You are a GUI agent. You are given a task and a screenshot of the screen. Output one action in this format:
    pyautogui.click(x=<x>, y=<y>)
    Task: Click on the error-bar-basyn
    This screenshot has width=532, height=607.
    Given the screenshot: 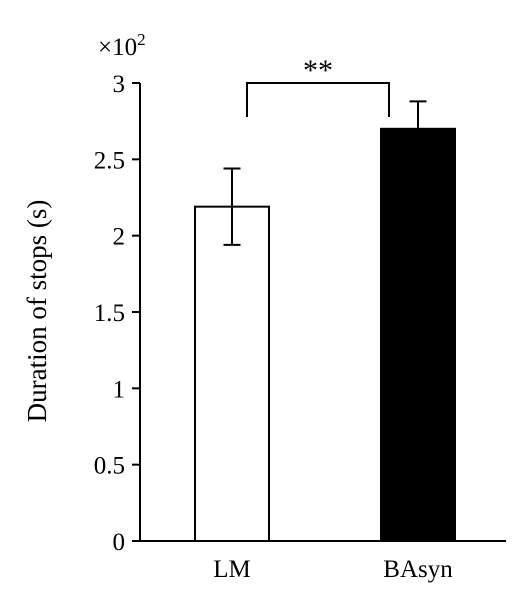 What is the action you would take?
    pyautogui.click(x=418, y=128)
    